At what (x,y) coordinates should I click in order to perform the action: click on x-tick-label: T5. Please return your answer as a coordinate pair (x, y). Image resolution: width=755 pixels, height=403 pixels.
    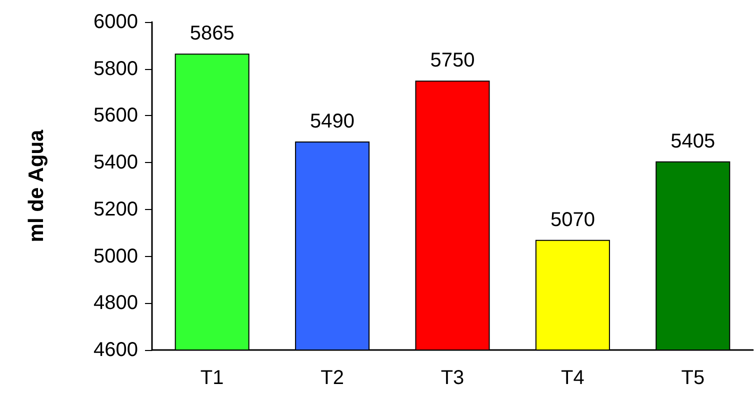
    Looking at the image, I should click on (693, 378).